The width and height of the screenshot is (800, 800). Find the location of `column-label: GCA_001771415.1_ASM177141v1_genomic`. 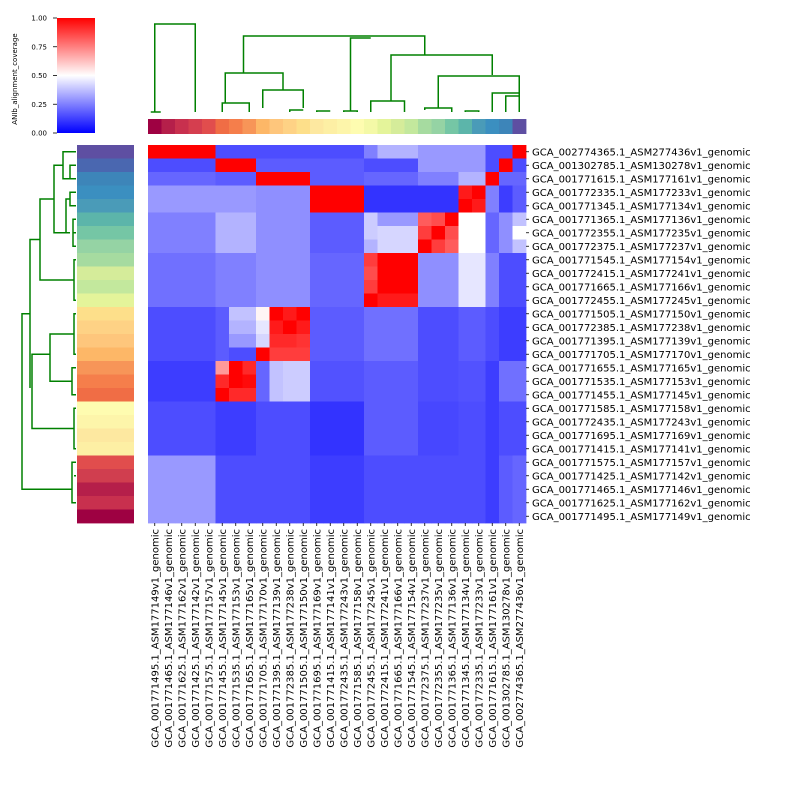

column-label: GCA_001771415.1_ASM177141v1_genomic is located at coordinates (331, 638).